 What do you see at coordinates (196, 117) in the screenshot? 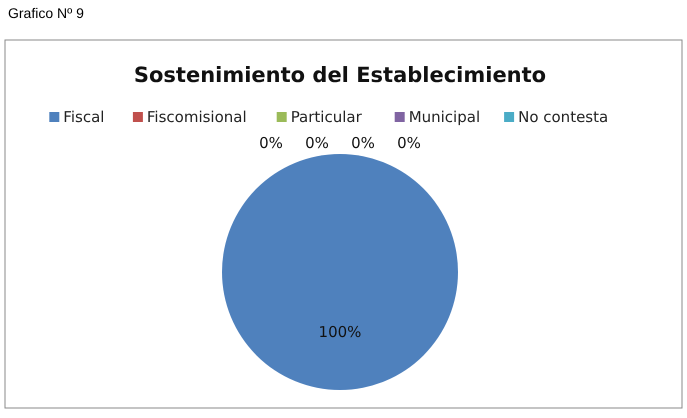
I see `legend-label: Fiscomisional` at bounding box center [196, 117].